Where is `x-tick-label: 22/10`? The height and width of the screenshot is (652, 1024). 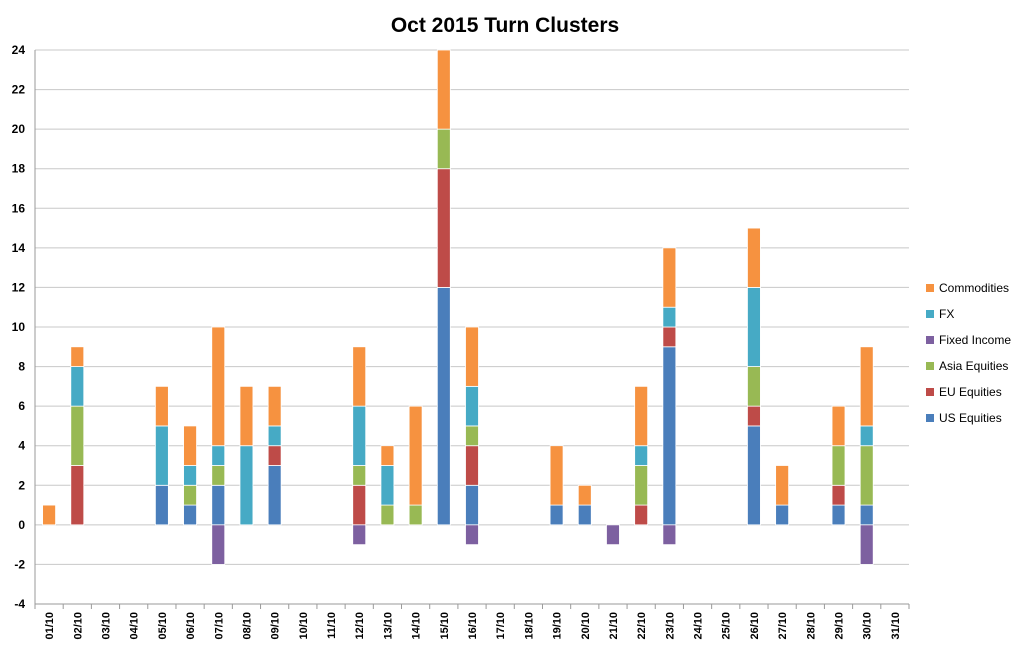
x-tick-label: 22/10 is located at coordinates (642, 626).